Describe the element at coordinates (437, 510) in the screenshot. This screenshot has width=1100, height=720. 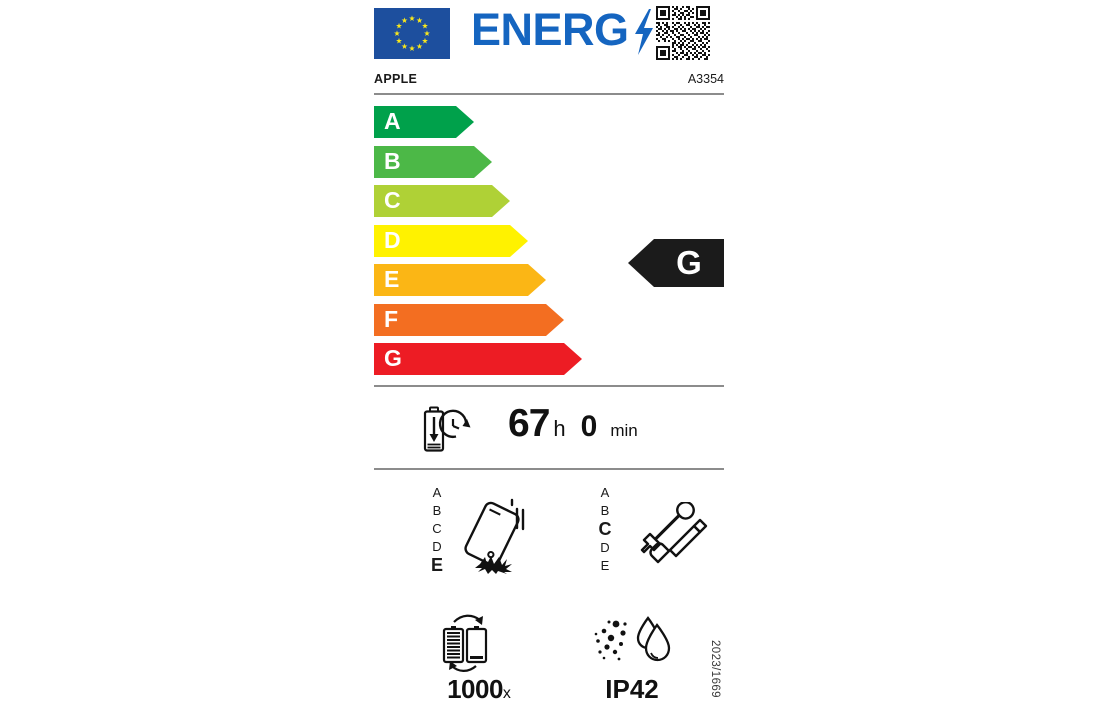
I see `drop-class-b: B` at that location.